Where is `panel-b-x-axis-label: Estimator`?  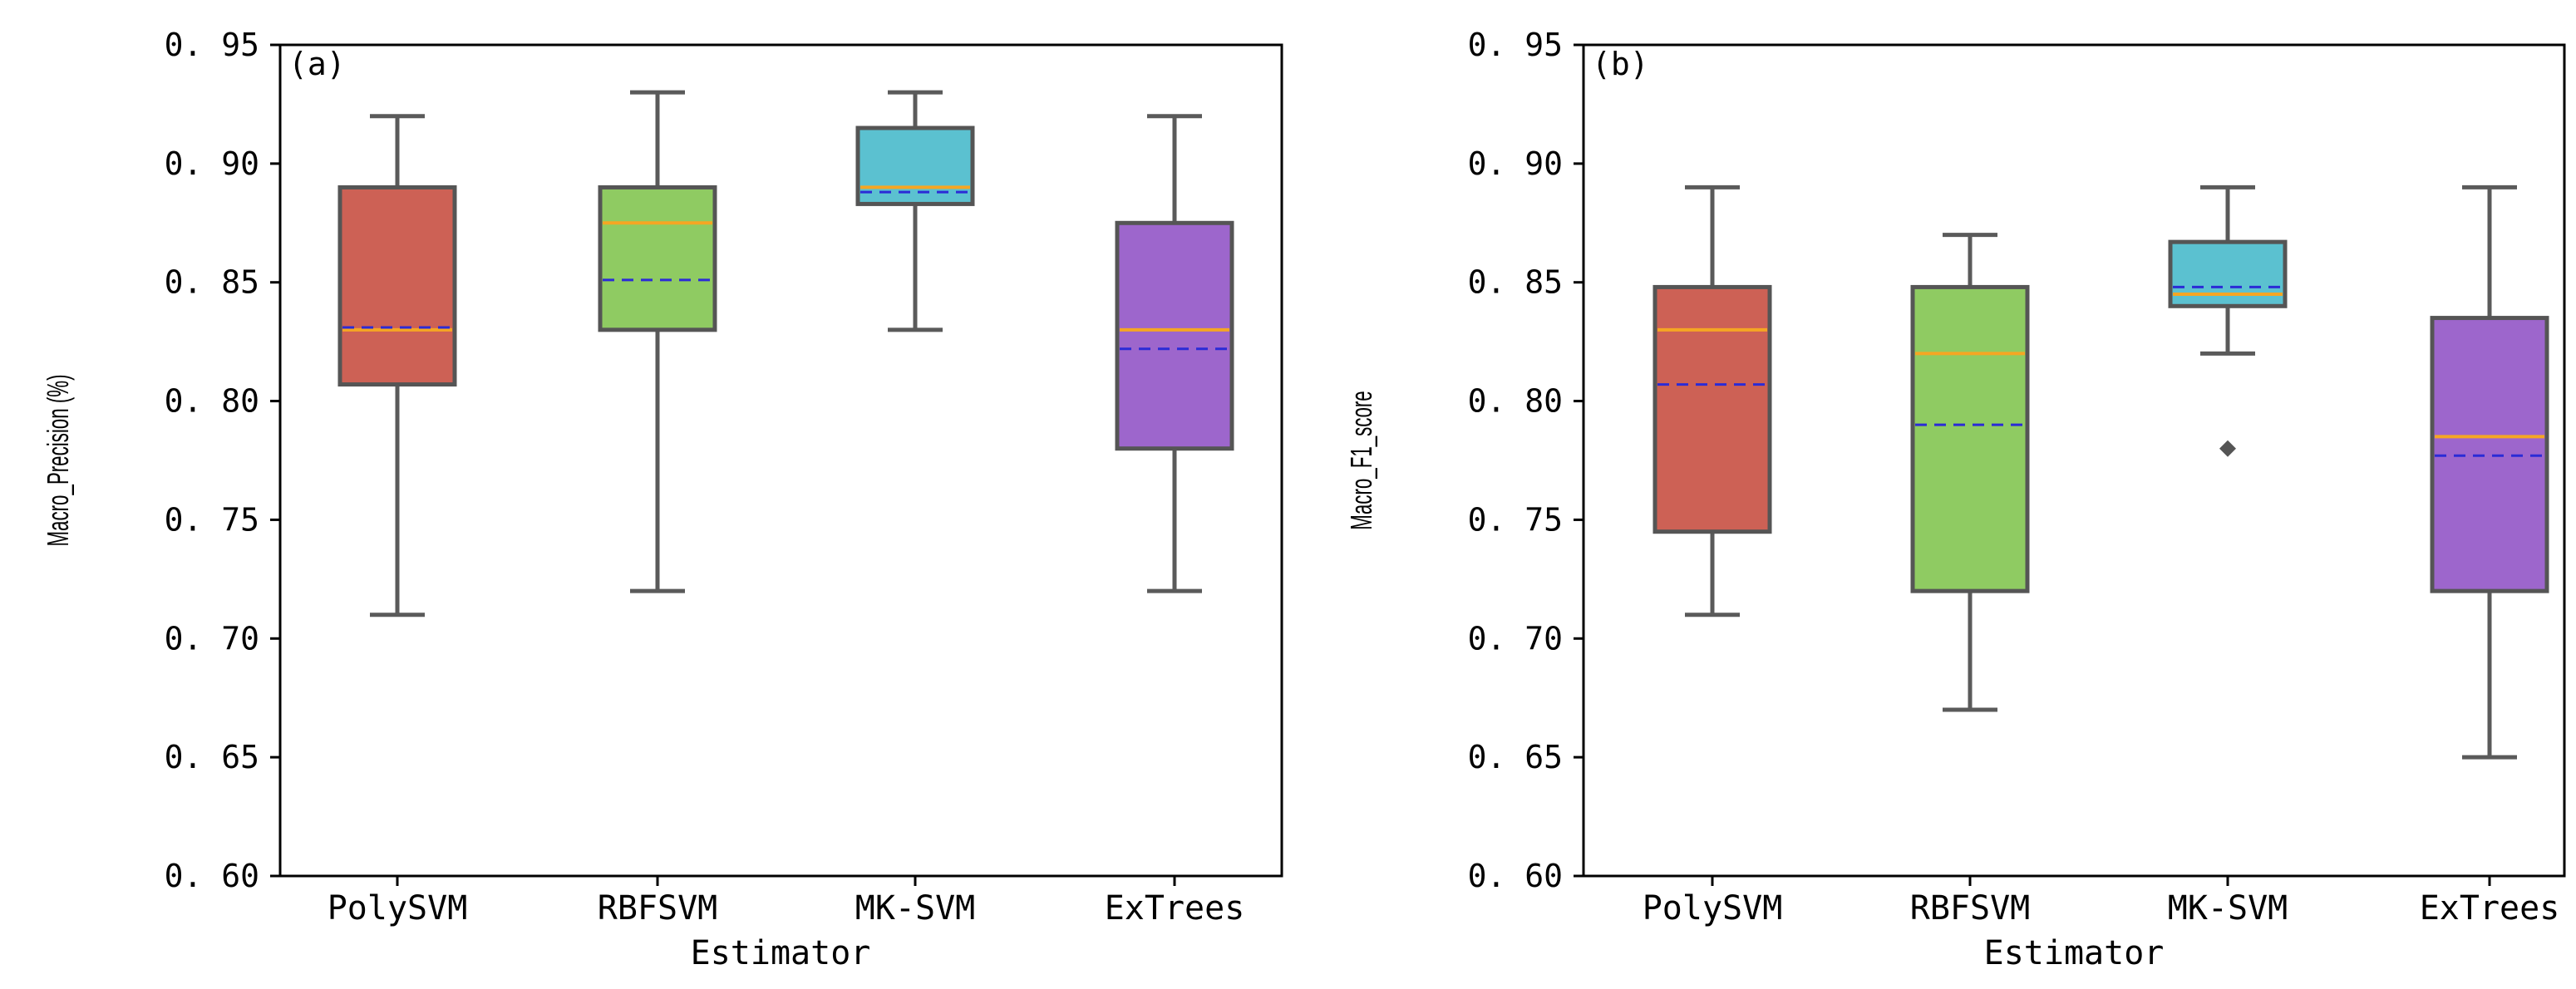
panel-b-x-axis-label: Estimator is located at coordinates (2074, 953).